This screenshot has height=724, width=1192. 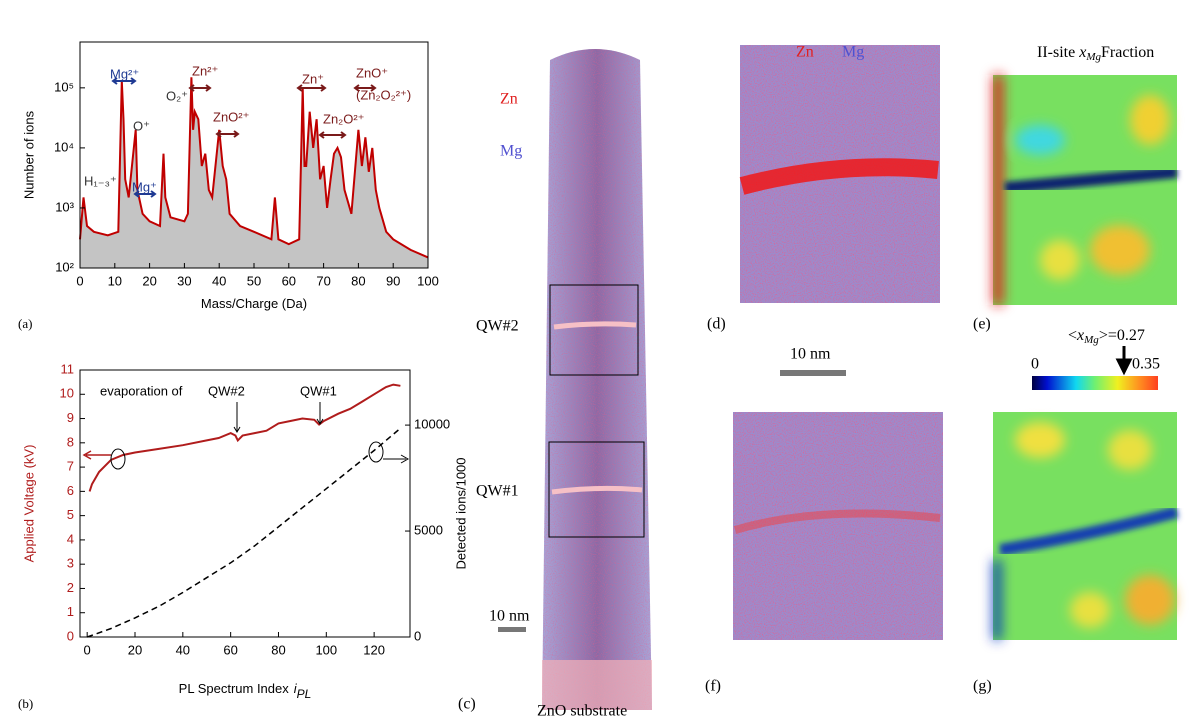 I want to click on tip-image, so click(x=575, y=379).